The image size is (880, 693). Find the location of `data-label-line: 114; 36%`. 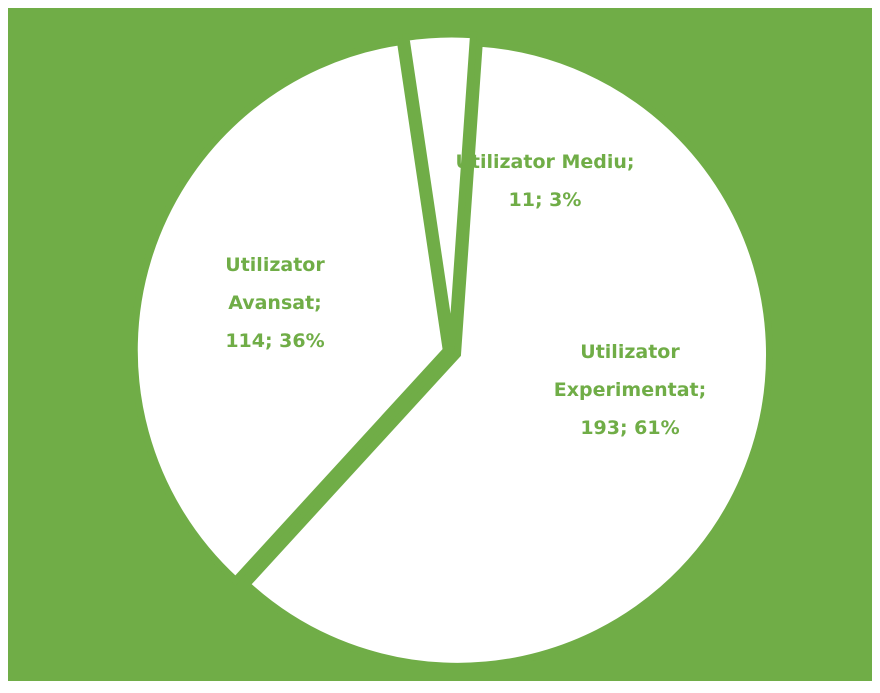

data-label-line: 114; 36% is located at coordinates (274, 341).